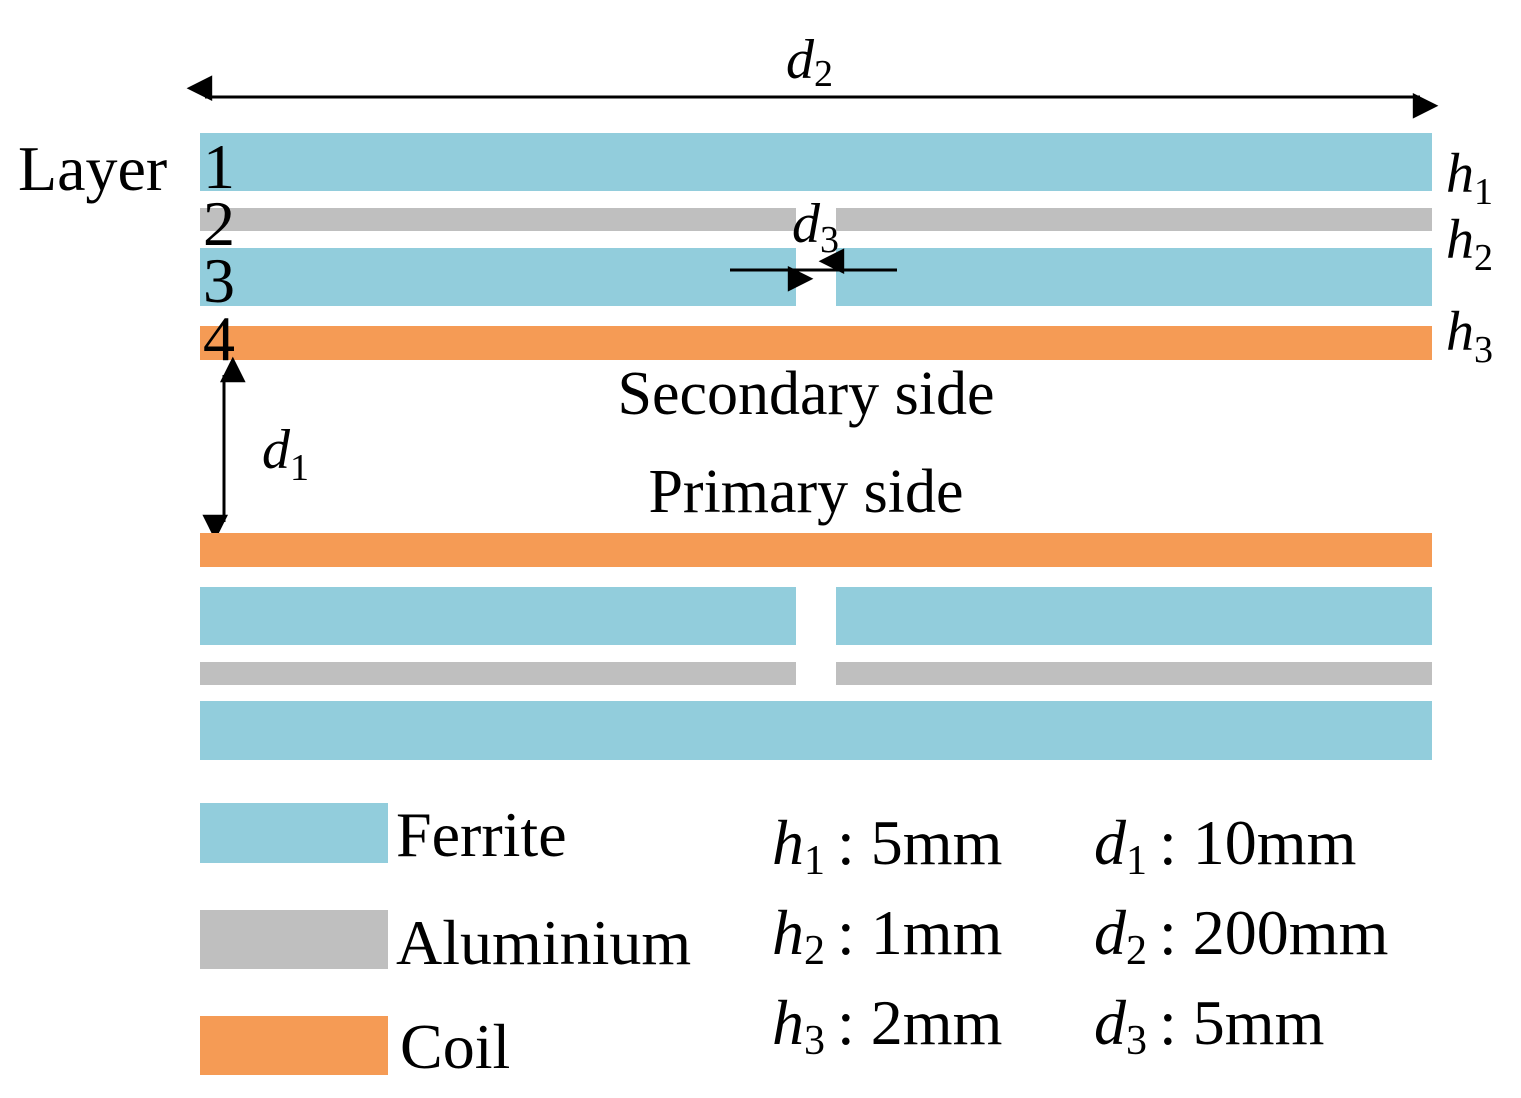  Describe the element at coordinates (887, 935) in the screenshot. I see `param-h2: h2: 1mm` at that location.